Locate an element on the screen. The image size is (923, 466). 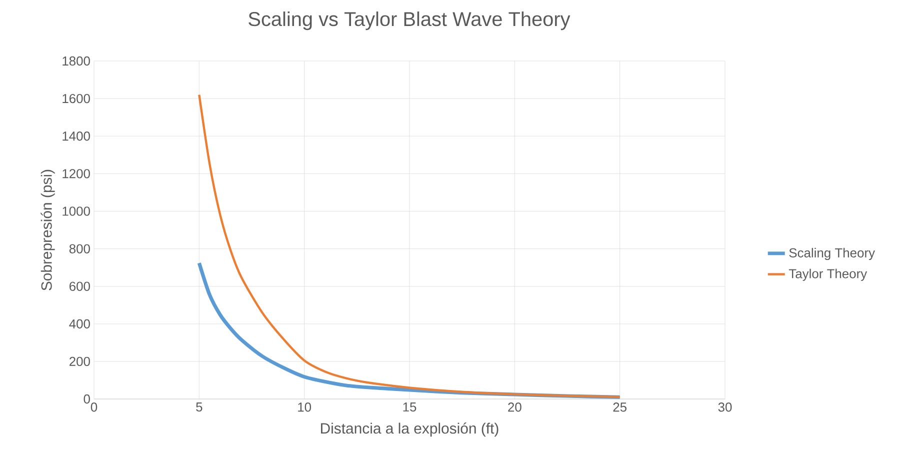
y-tick-label: 600 is located at coordinates (80, 286).